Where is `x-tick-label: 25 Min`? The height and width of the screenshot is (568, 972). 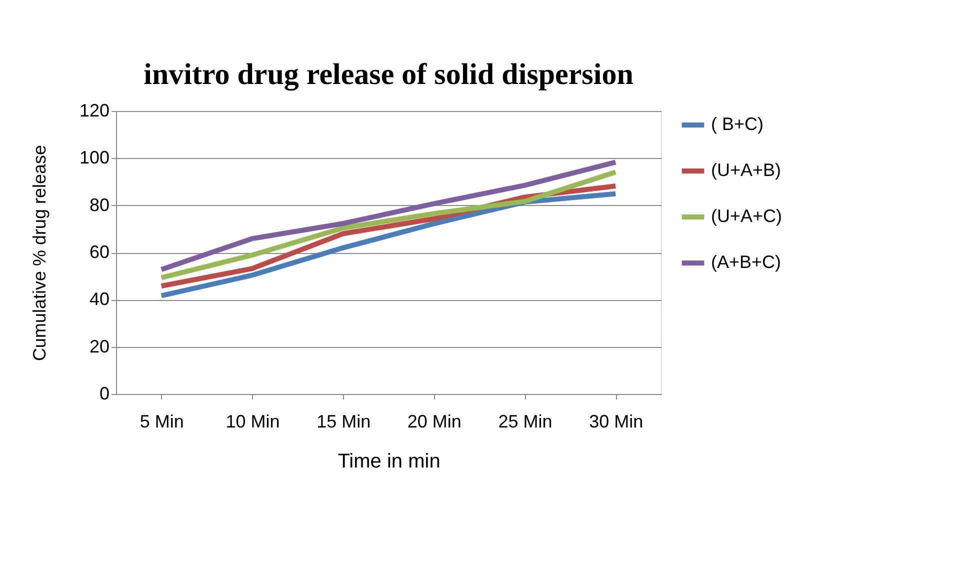 x-tick-label: 25 Min is located at coordinates (525, 422).